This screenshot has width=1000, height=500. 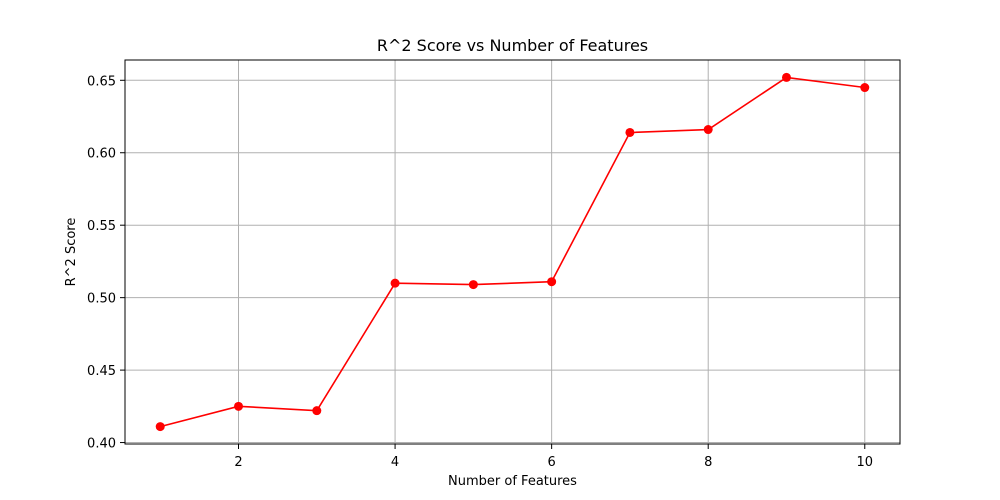 What do you see at coordinates (101, 299) in the screenshot?
I see `y-tick-label: 0.50` at bounding box center [101, 299].